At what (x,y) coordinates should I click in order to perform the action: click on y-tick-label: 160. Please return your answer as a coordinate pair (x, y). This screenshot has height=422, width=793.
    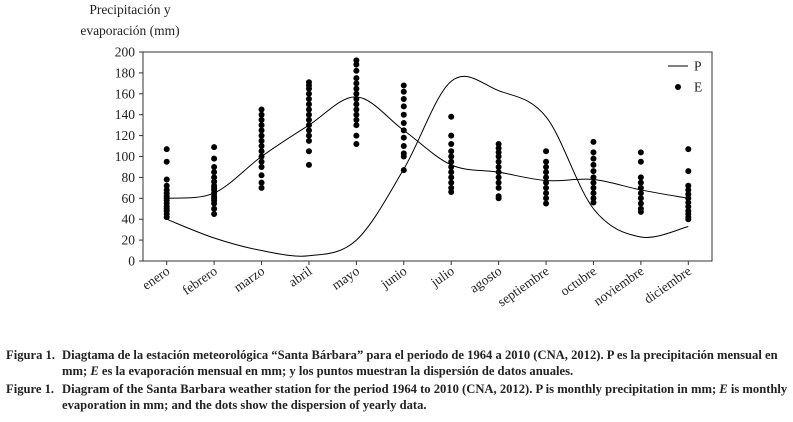
    Looking at the image, I should click on (125, 93).